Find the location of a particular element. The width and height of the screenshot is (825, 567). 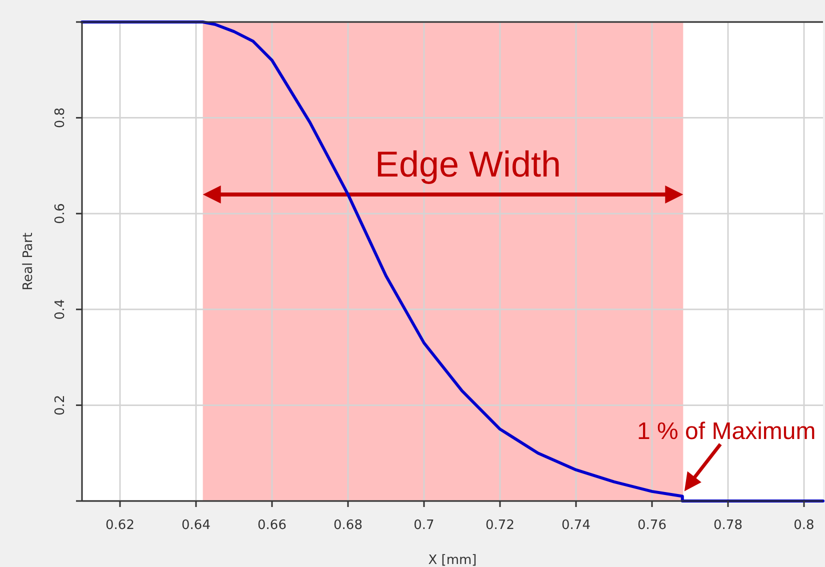

x-tick-label: 0.66 is located at coordinates (272, 525).